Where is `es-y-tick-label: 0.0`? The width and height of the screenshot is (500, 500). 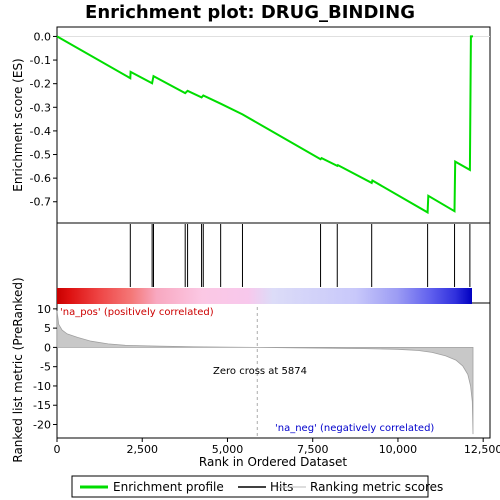
es-y-tick-label: 0.0 is located at coordinates (43, 36).